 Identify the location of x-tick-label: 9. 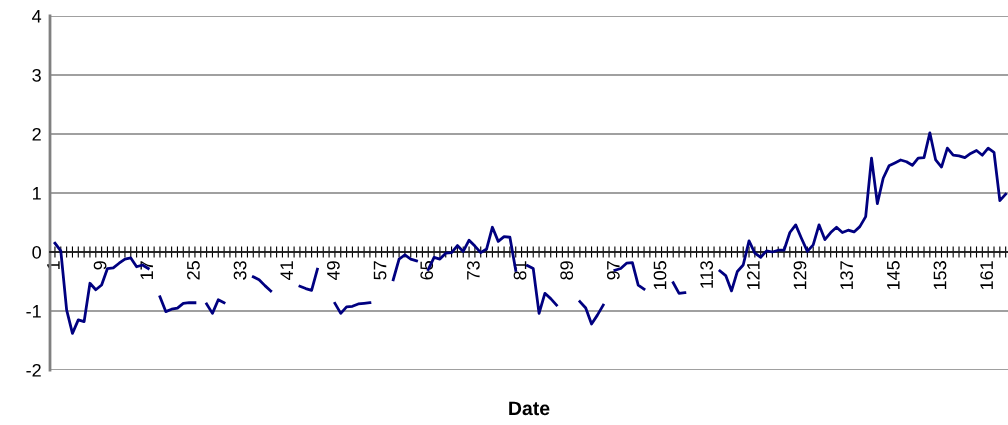
(100, 265).